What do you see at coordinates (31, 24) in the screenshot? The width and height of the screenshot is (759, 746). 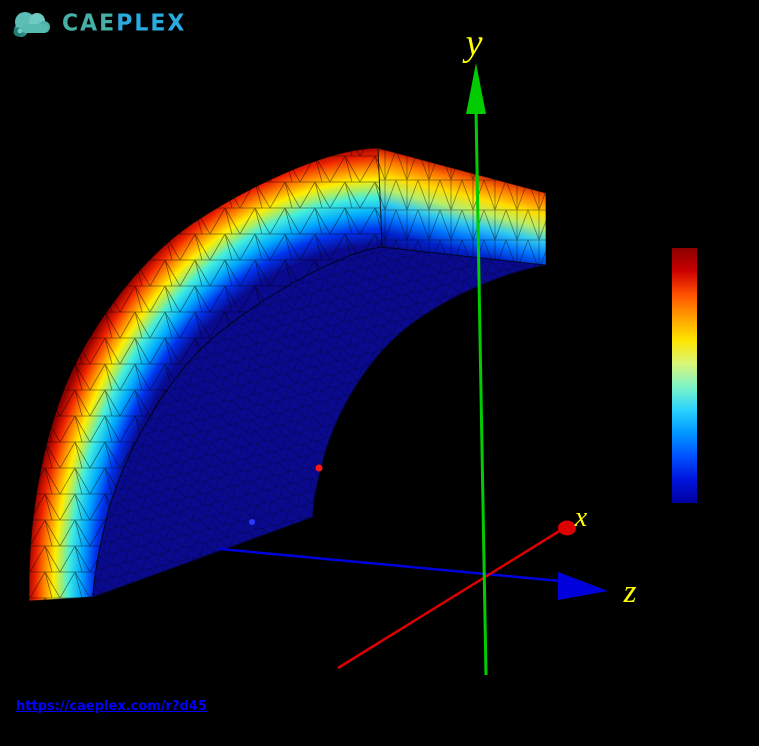 I see `cloud-icon` at bounding box center [31, 24].